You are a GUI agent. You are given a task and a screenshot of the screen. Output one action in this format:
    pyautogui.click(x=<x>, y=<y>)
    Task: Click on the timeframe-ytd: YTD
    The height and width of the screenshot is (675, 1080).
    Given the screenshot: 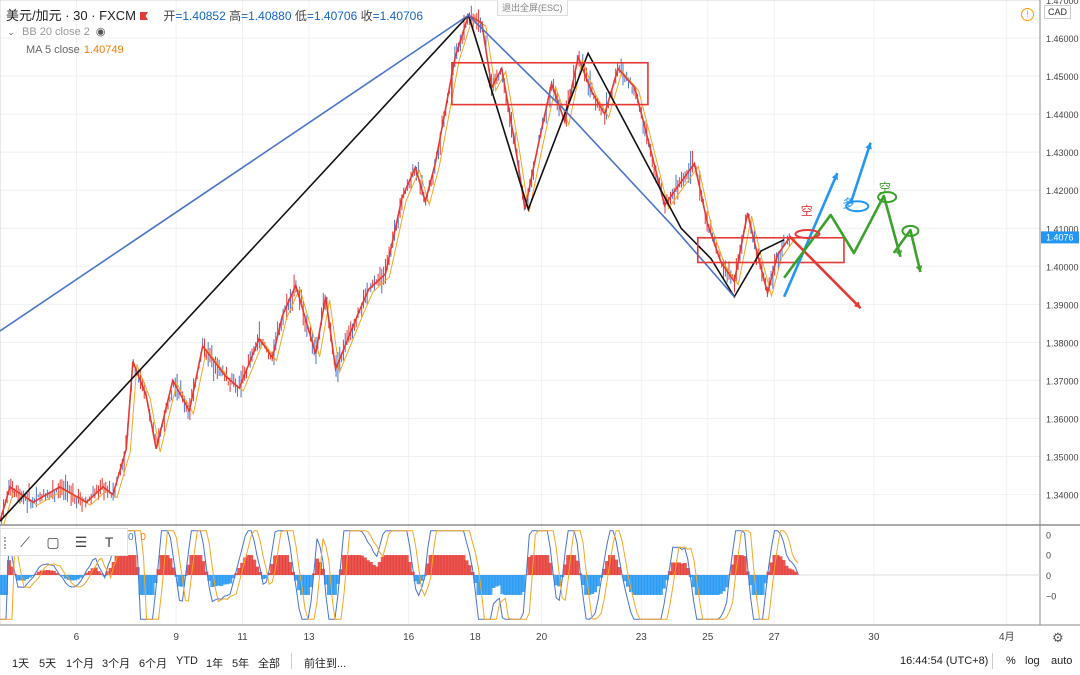 What is the action you would take?
    pyautogui.click(x=187, y=661)
    